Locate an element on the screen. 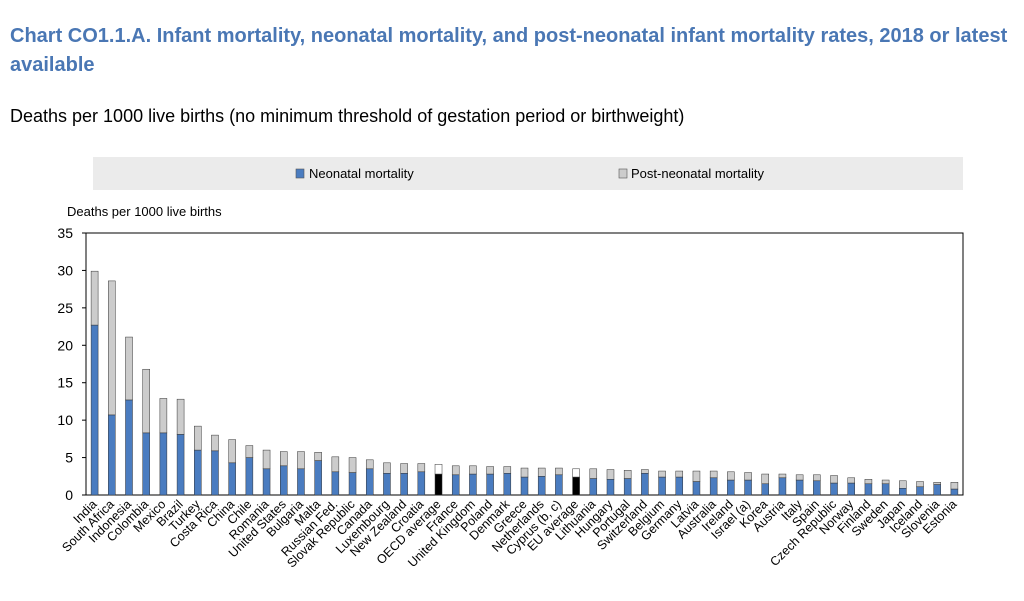 Image resolution: width=1024 pixels, height=601 pixels. legend-swatch-post-neonatal is located at coordinates (623, 173).